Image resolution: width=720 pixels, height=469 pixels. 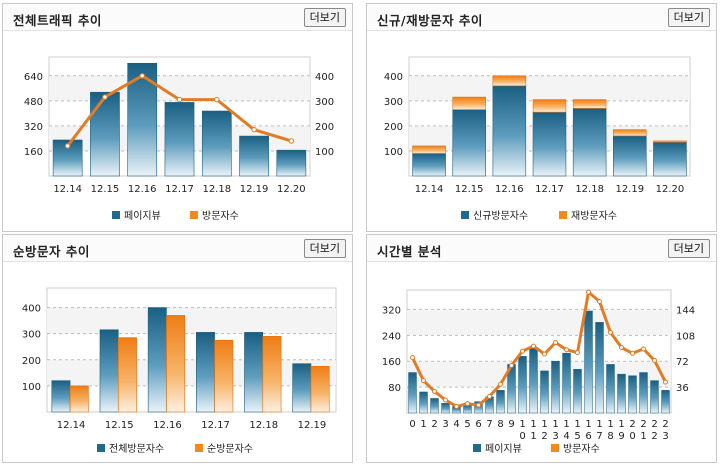 What do you see at coordinates (541, 17) in the screenshot?
I see `panel-header: 신규/재방문자 추이 더보기` at bounding box center [541, 17].